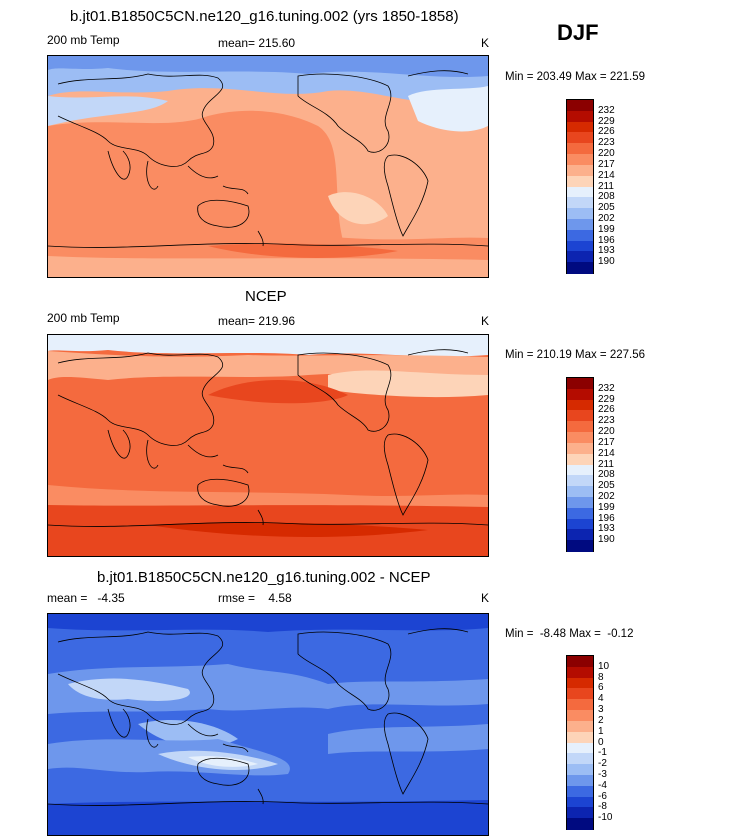  What do you see at coordinates (86, 598) in the screenshot?
I see `panel-3-left-label: mean = -4.35` at bounding box center [86, 598].